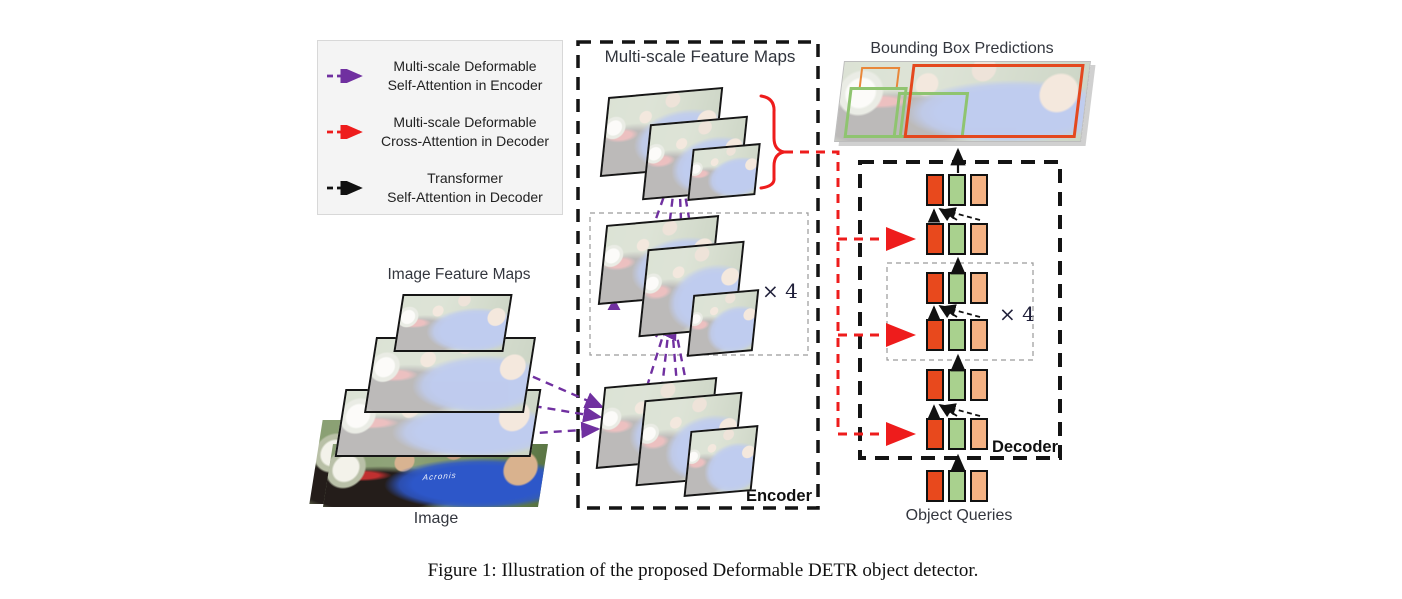 The image size is (1402, 599). What do you see at coordinates (850, 298) in the screenshot?
I see `red-cross-attention-path` at bounding box center [850, 298].